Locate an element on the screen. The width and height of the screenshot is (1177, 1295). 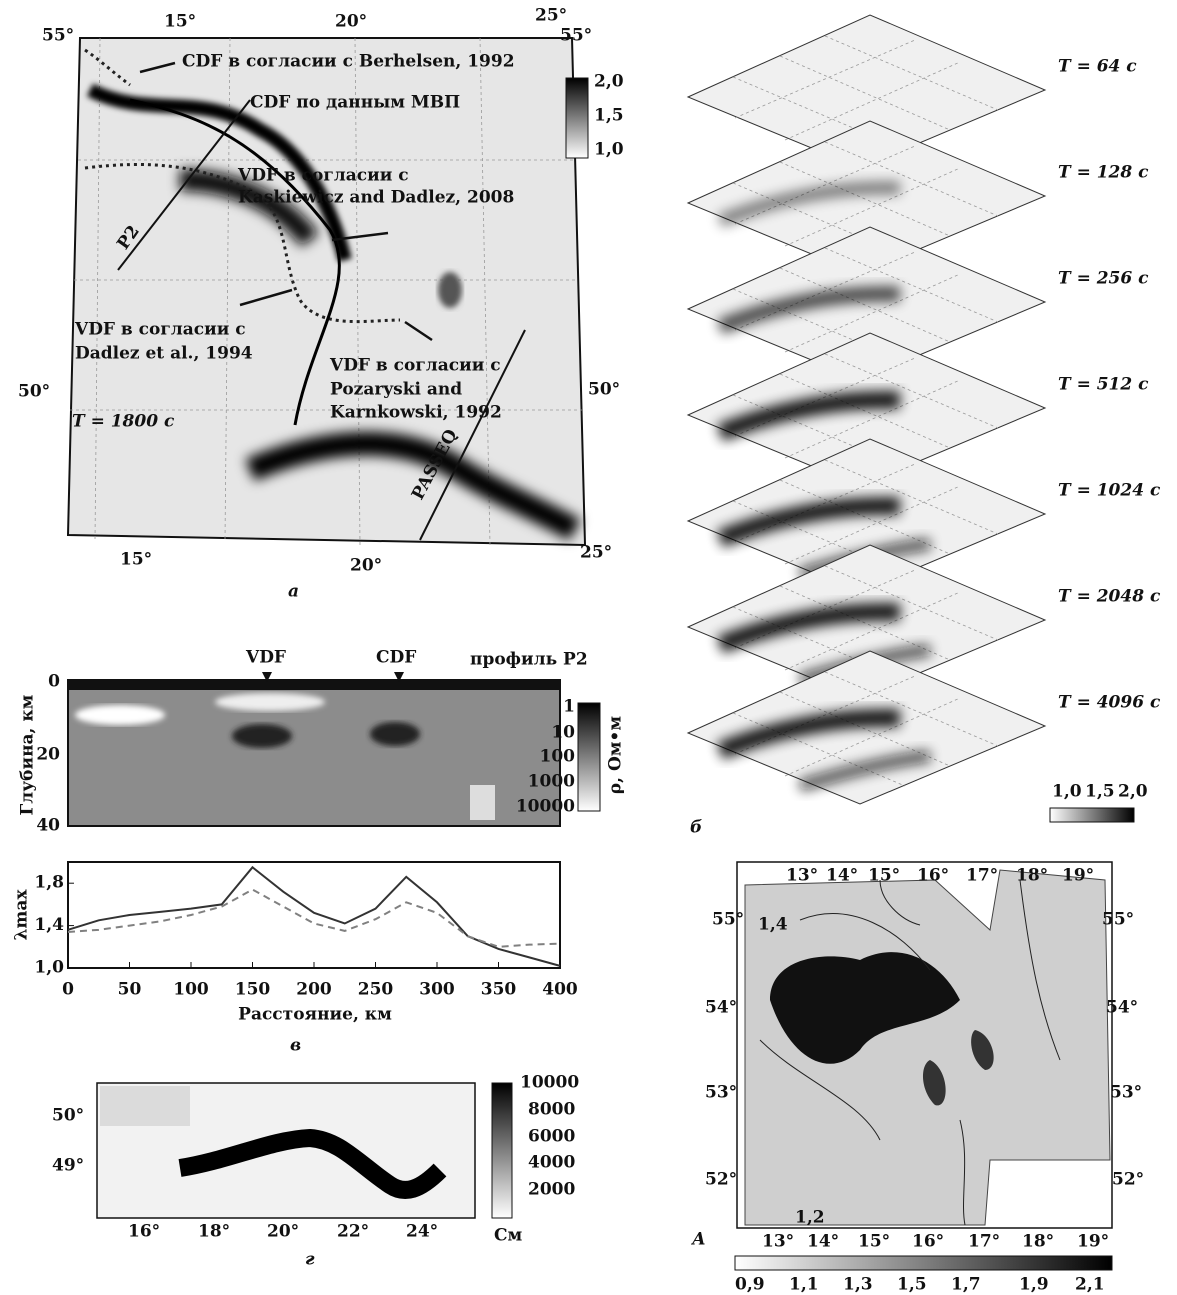
colorbar-title: ρ, Ом•м is located at coordinates (616, 755).